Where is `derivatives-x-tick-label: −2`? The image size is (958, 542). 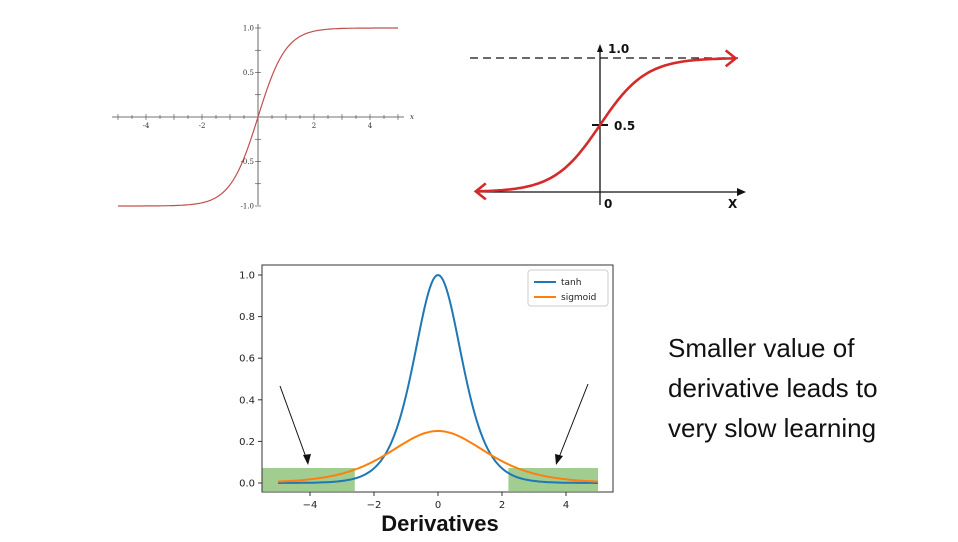
derivatives-x-tick-label: −2 is located at coordinates (374, 505).